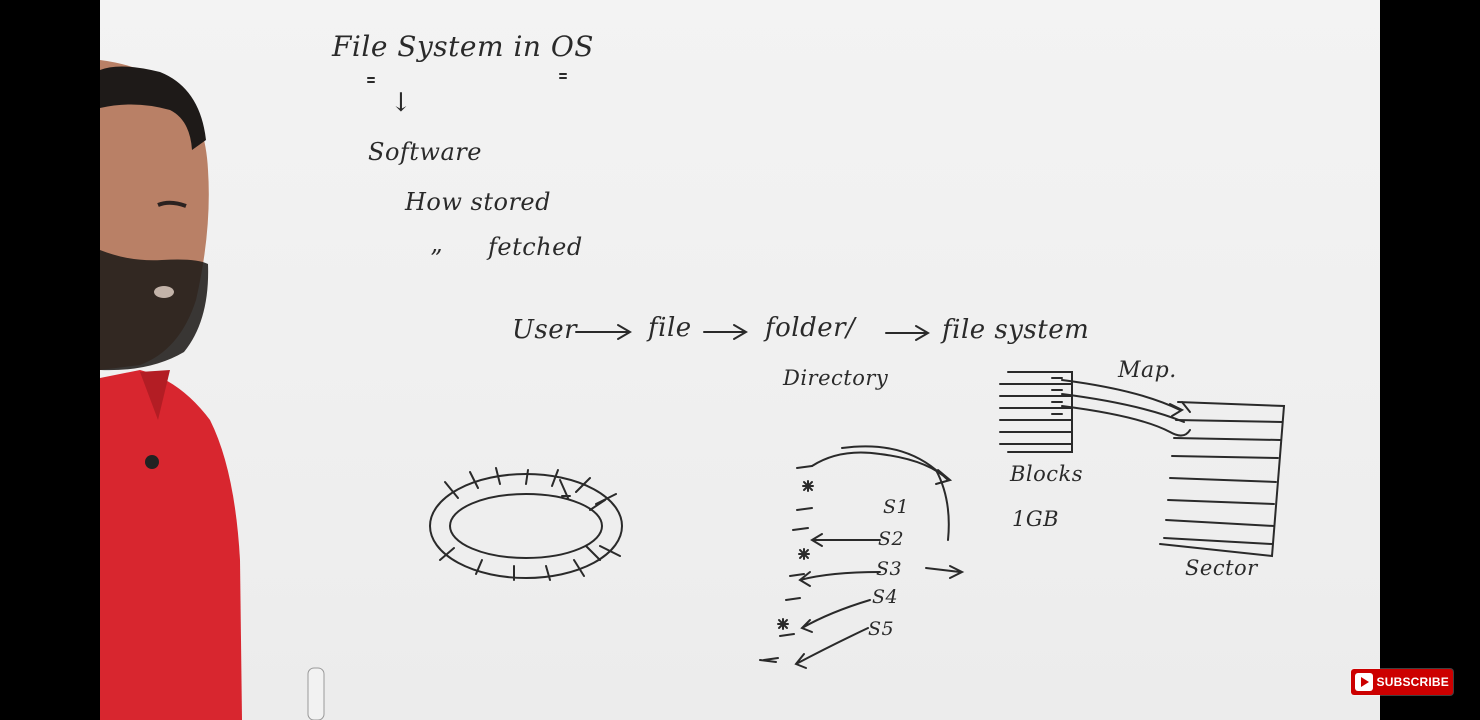 Image resolution: width=1480 pixels, height=720 pixels. I want to click on presenter-shirt, so click(171, 545).